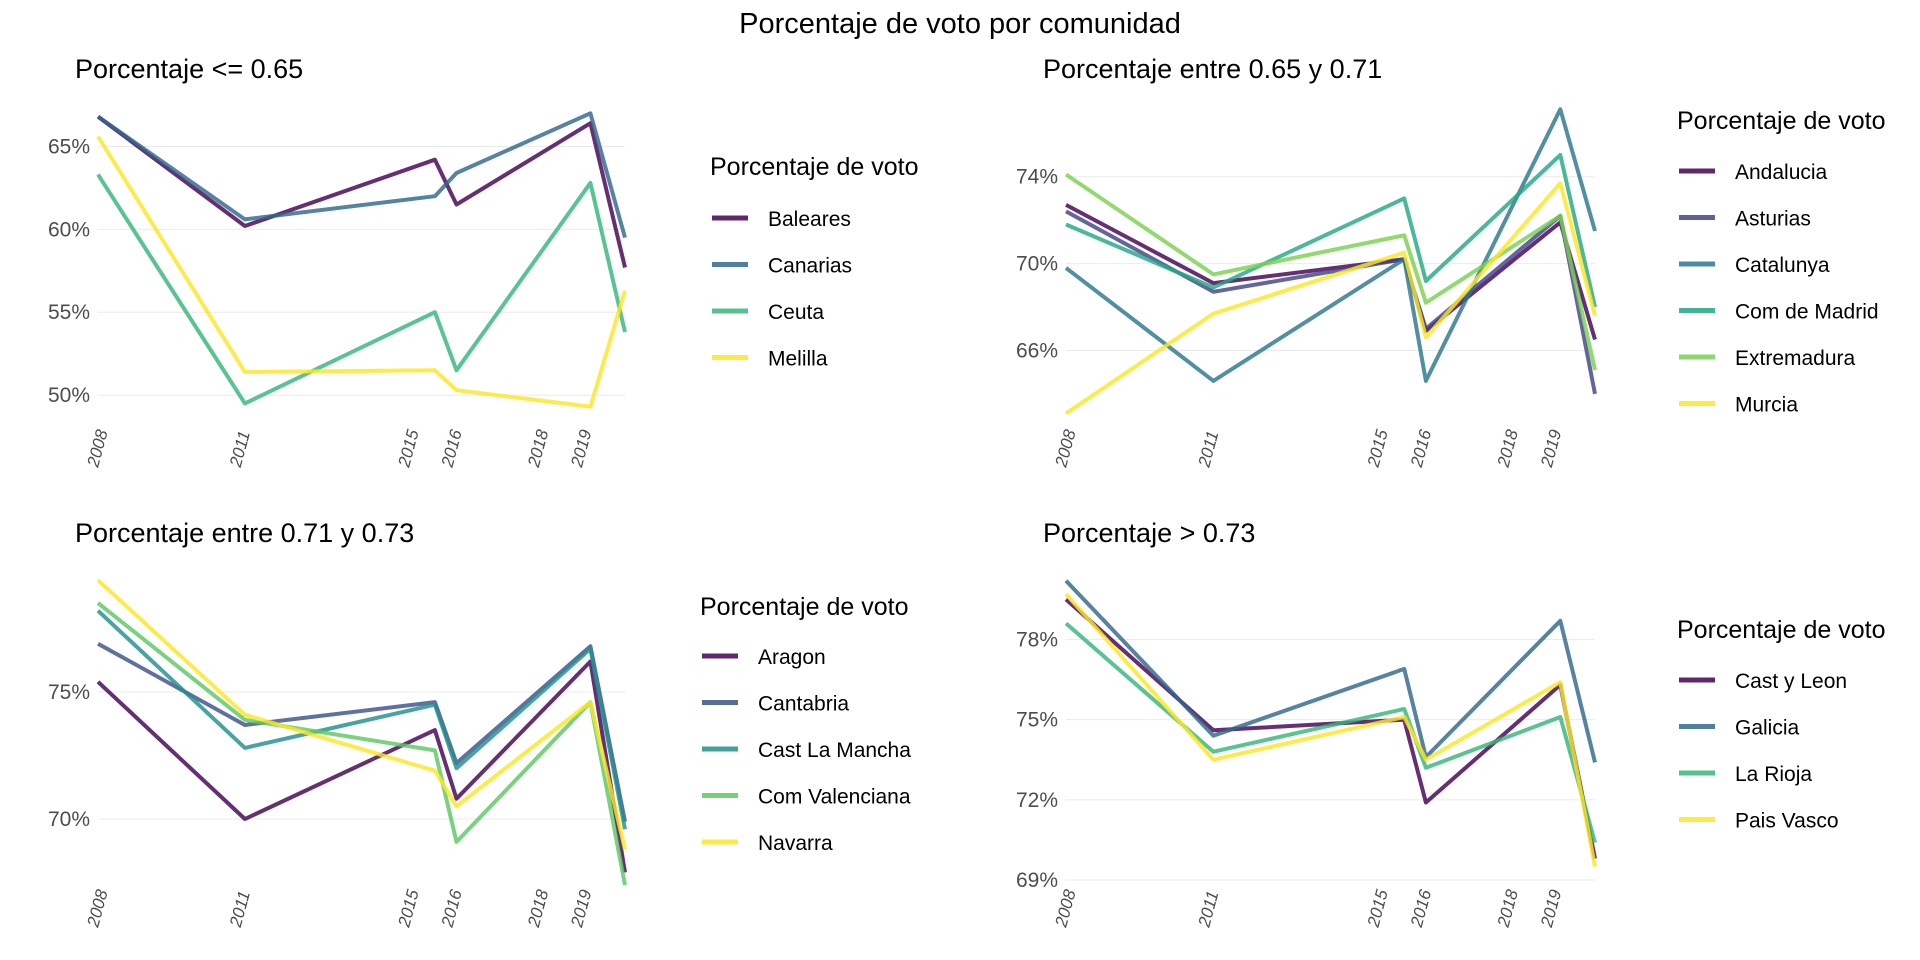 This screenshot has height=960, width=1920. I want to click on panel-2-xtick-label: 2018, so click(538, 908).